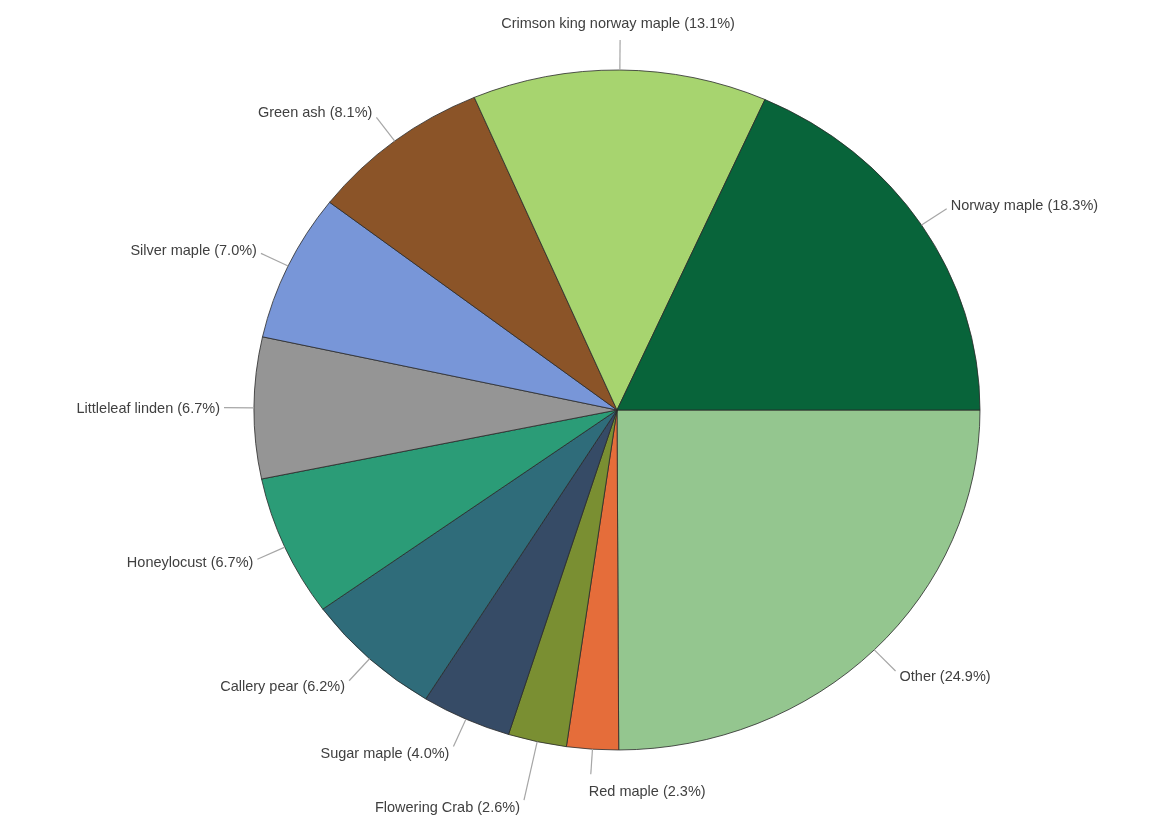  What do you see at coordinates (283, 685) in the screenshot?
I see `slice-label: Callery pear (6.2%)` at bounding box center [283, 685].